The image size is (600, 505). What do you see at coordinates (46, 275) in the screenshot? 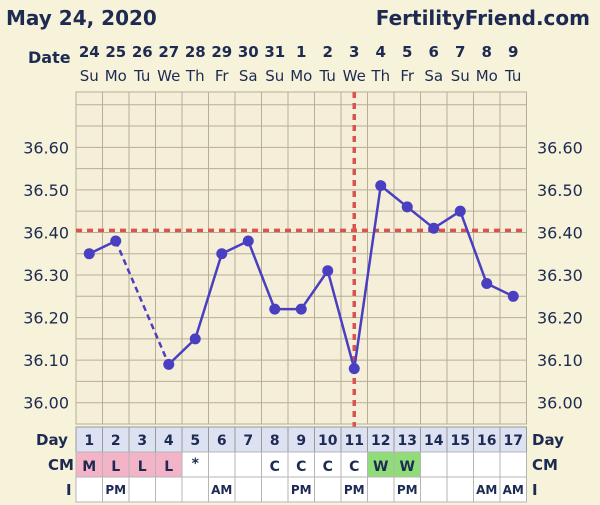
I see `y-tick-left: 36.30` at bounding box center [46, 275].